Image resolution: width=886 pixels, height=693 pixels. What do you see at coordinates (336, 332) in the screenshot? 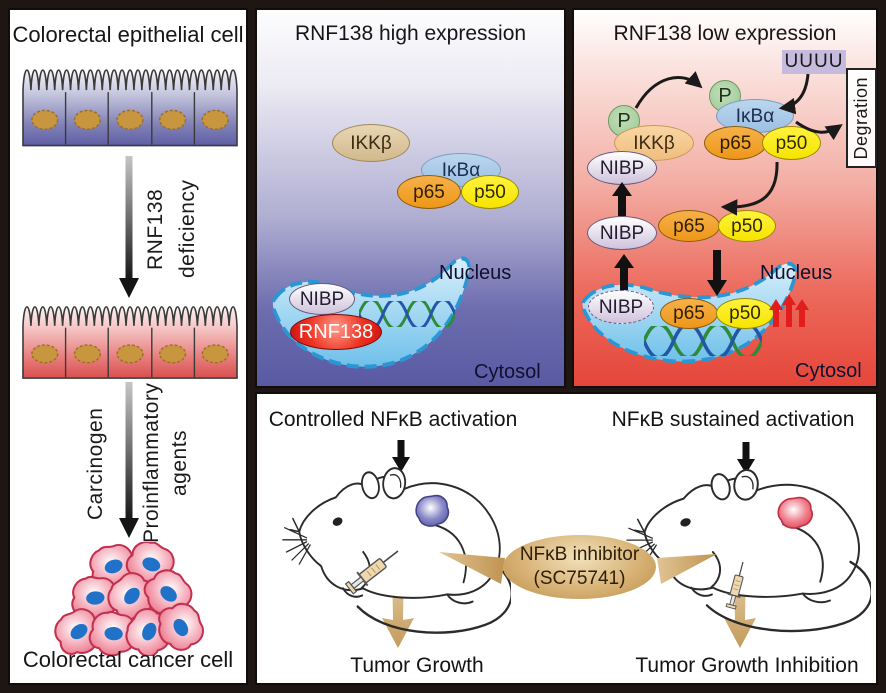
I see `protein-rnf138: RNF138` at bounding box center [336, 332].